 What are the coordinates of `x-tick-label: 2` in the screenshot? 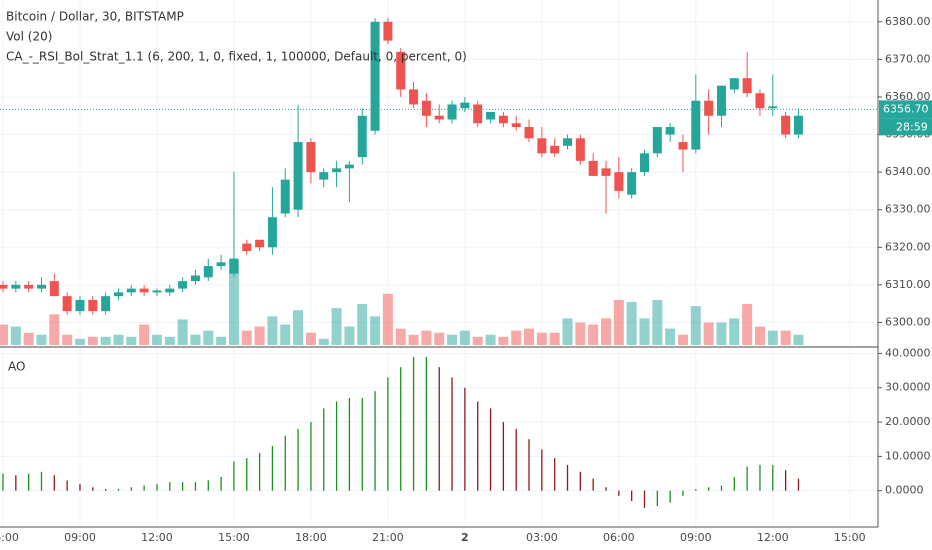 It's located at (465, 537).